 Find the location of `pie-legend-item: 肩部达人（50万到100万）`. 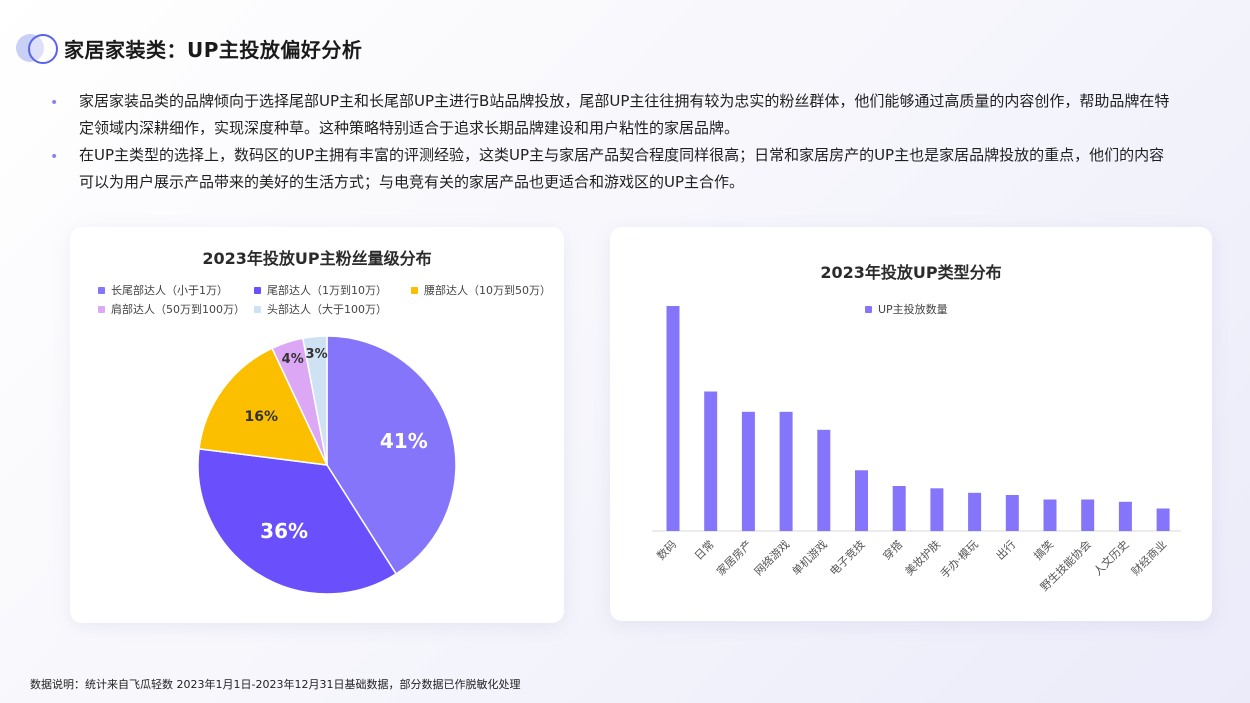

pie-legend-item: 肩部达人（50万到100万） is located at coordinates (171, 309).